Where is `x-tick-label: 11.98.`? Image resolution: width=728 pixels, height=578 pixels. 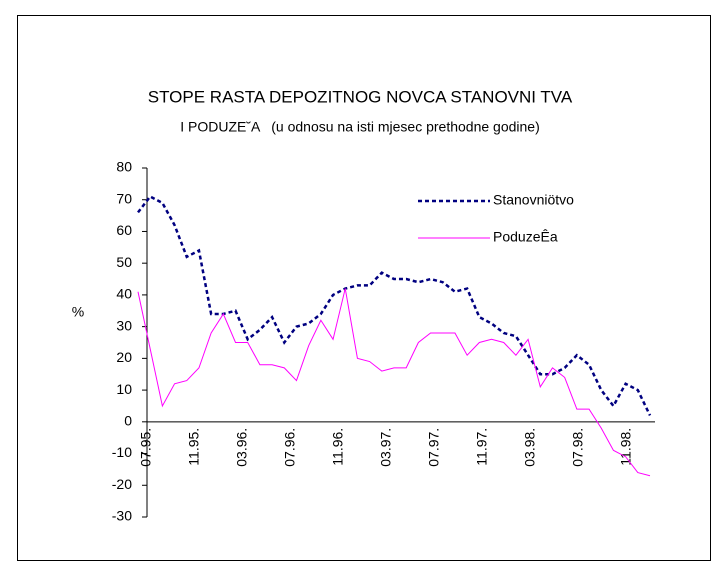
x-tick-label: 11.98. is located at coordinates (626, 447).